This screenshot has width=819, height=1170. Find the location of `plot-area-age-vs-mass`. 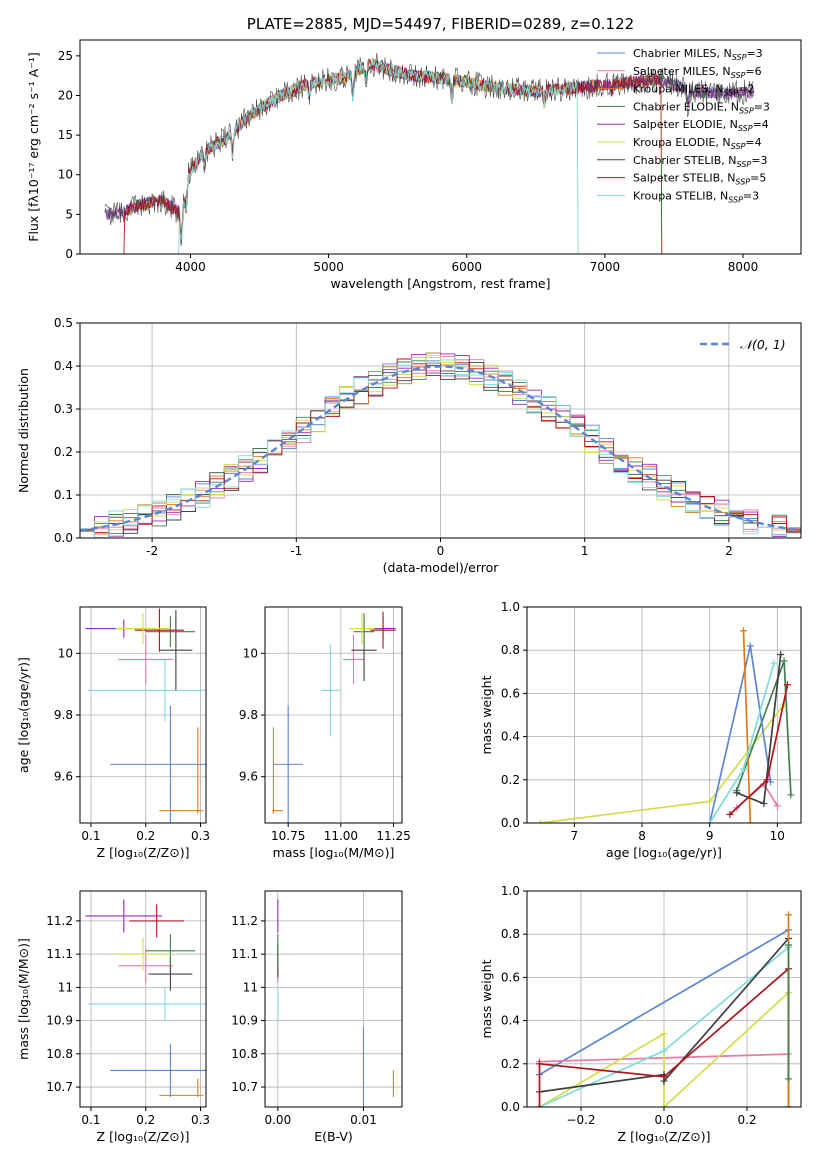

plot-area-age-vs-mass is located at coordinates (334, 717).